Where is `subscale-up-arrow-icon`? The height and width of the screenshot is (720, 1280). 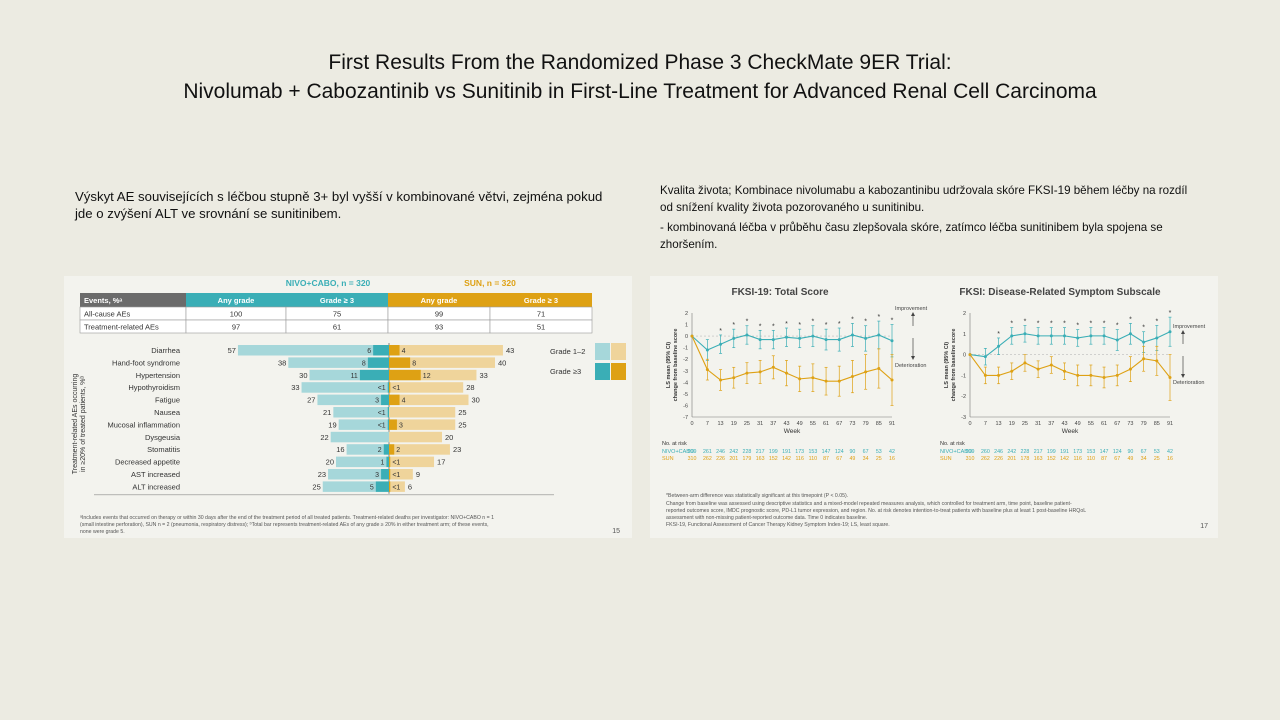 subscale-up-arrow-icon is located at coordinates (1183, 332).